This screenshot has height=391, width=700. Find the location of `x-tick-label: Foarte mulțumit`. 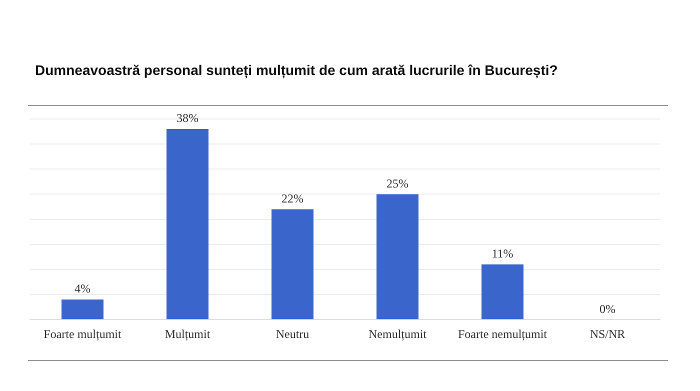

x-tick-label: Foarte mulțumit is located at coordinates (83, 333).